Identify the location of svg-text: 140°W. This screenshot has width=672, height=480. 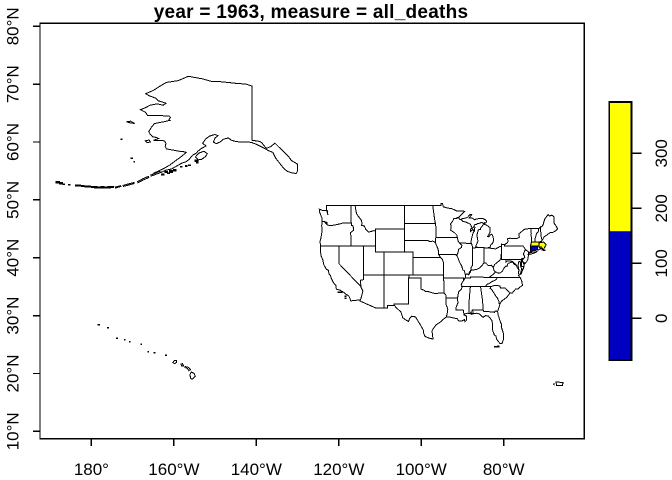
(256, 469).